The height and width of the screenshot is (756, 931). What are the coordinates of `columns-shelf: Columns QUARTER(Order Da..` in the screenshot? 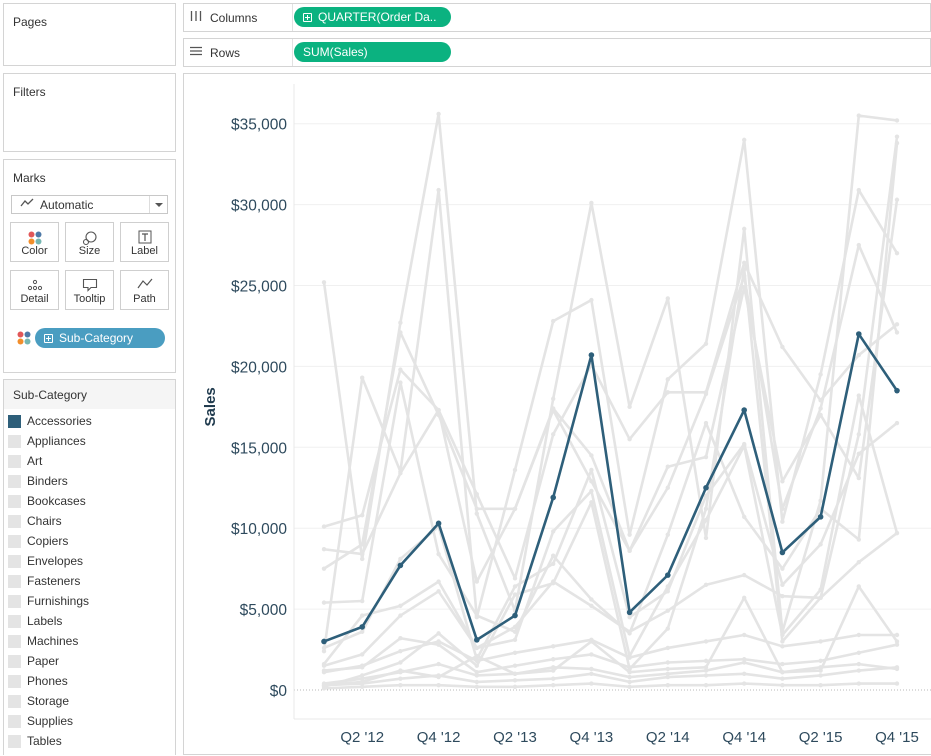 It's located at (557, 17).